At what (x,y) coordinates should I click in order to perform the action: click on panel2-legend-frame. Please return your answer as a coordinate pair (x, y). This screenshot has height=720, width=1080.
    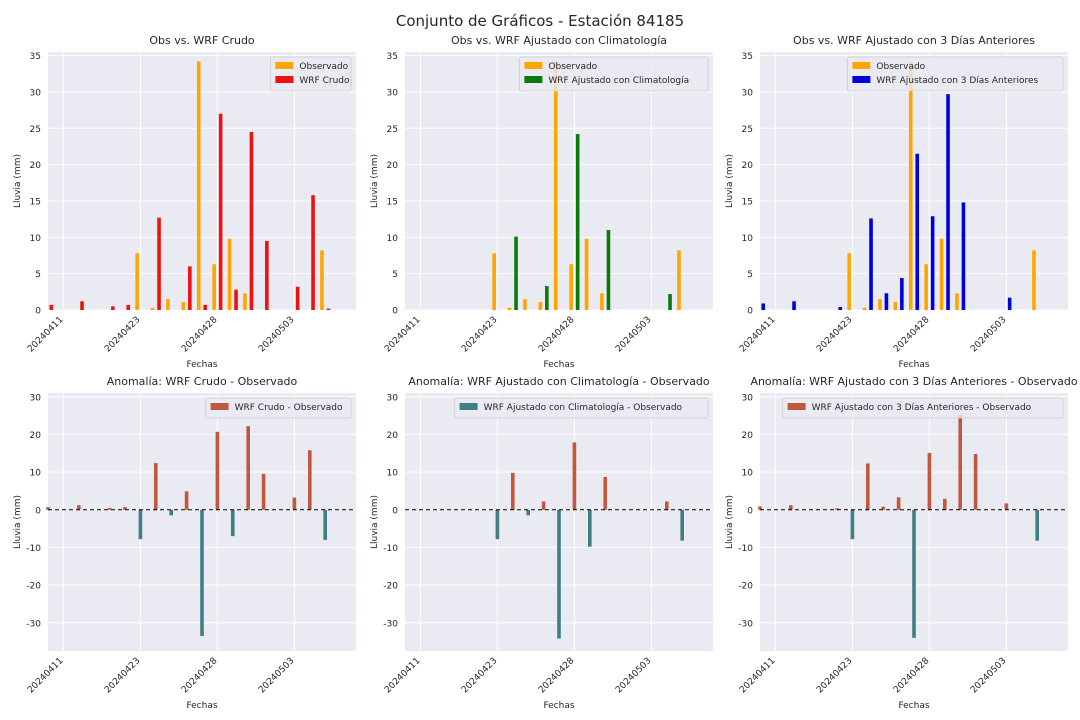
    Looking at the image, I should click on (614, 74).